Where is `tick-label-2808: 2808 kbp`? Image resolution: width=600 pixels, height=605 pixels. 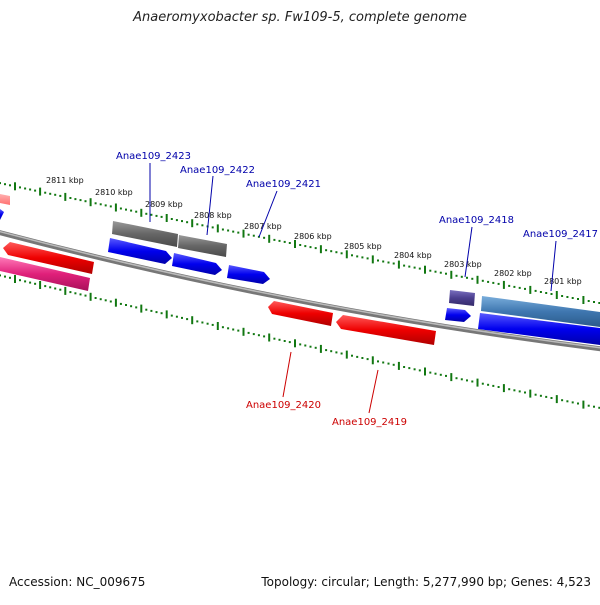 tick-label-2808: 2808 kbp is located at coordinates (213, 215).